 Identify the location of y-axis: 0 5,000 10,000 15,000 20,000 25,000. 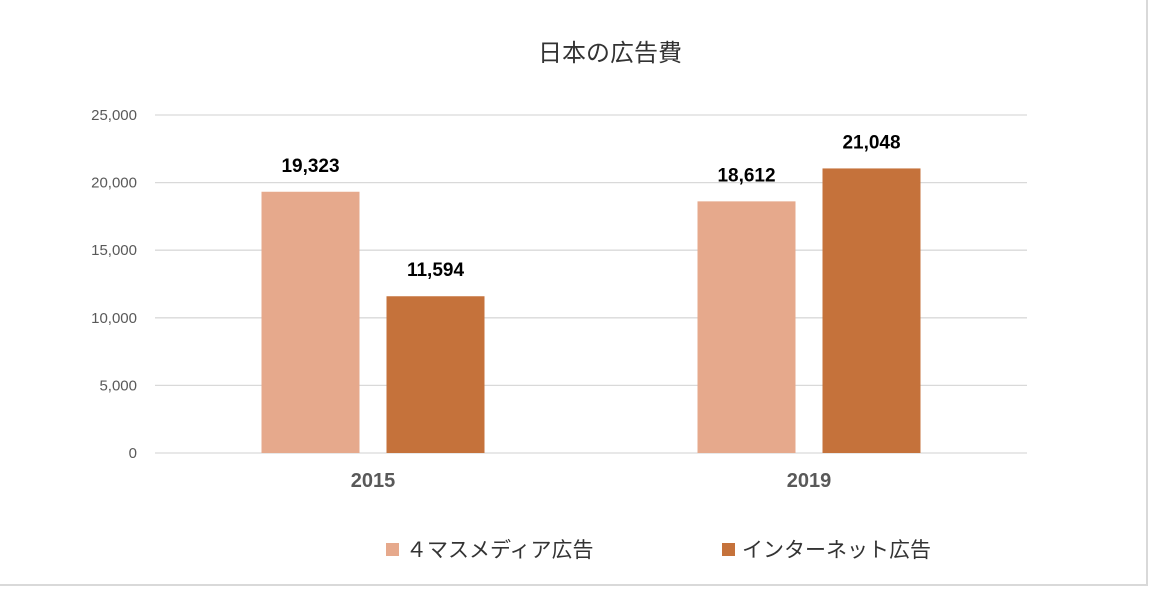
(114, 284).